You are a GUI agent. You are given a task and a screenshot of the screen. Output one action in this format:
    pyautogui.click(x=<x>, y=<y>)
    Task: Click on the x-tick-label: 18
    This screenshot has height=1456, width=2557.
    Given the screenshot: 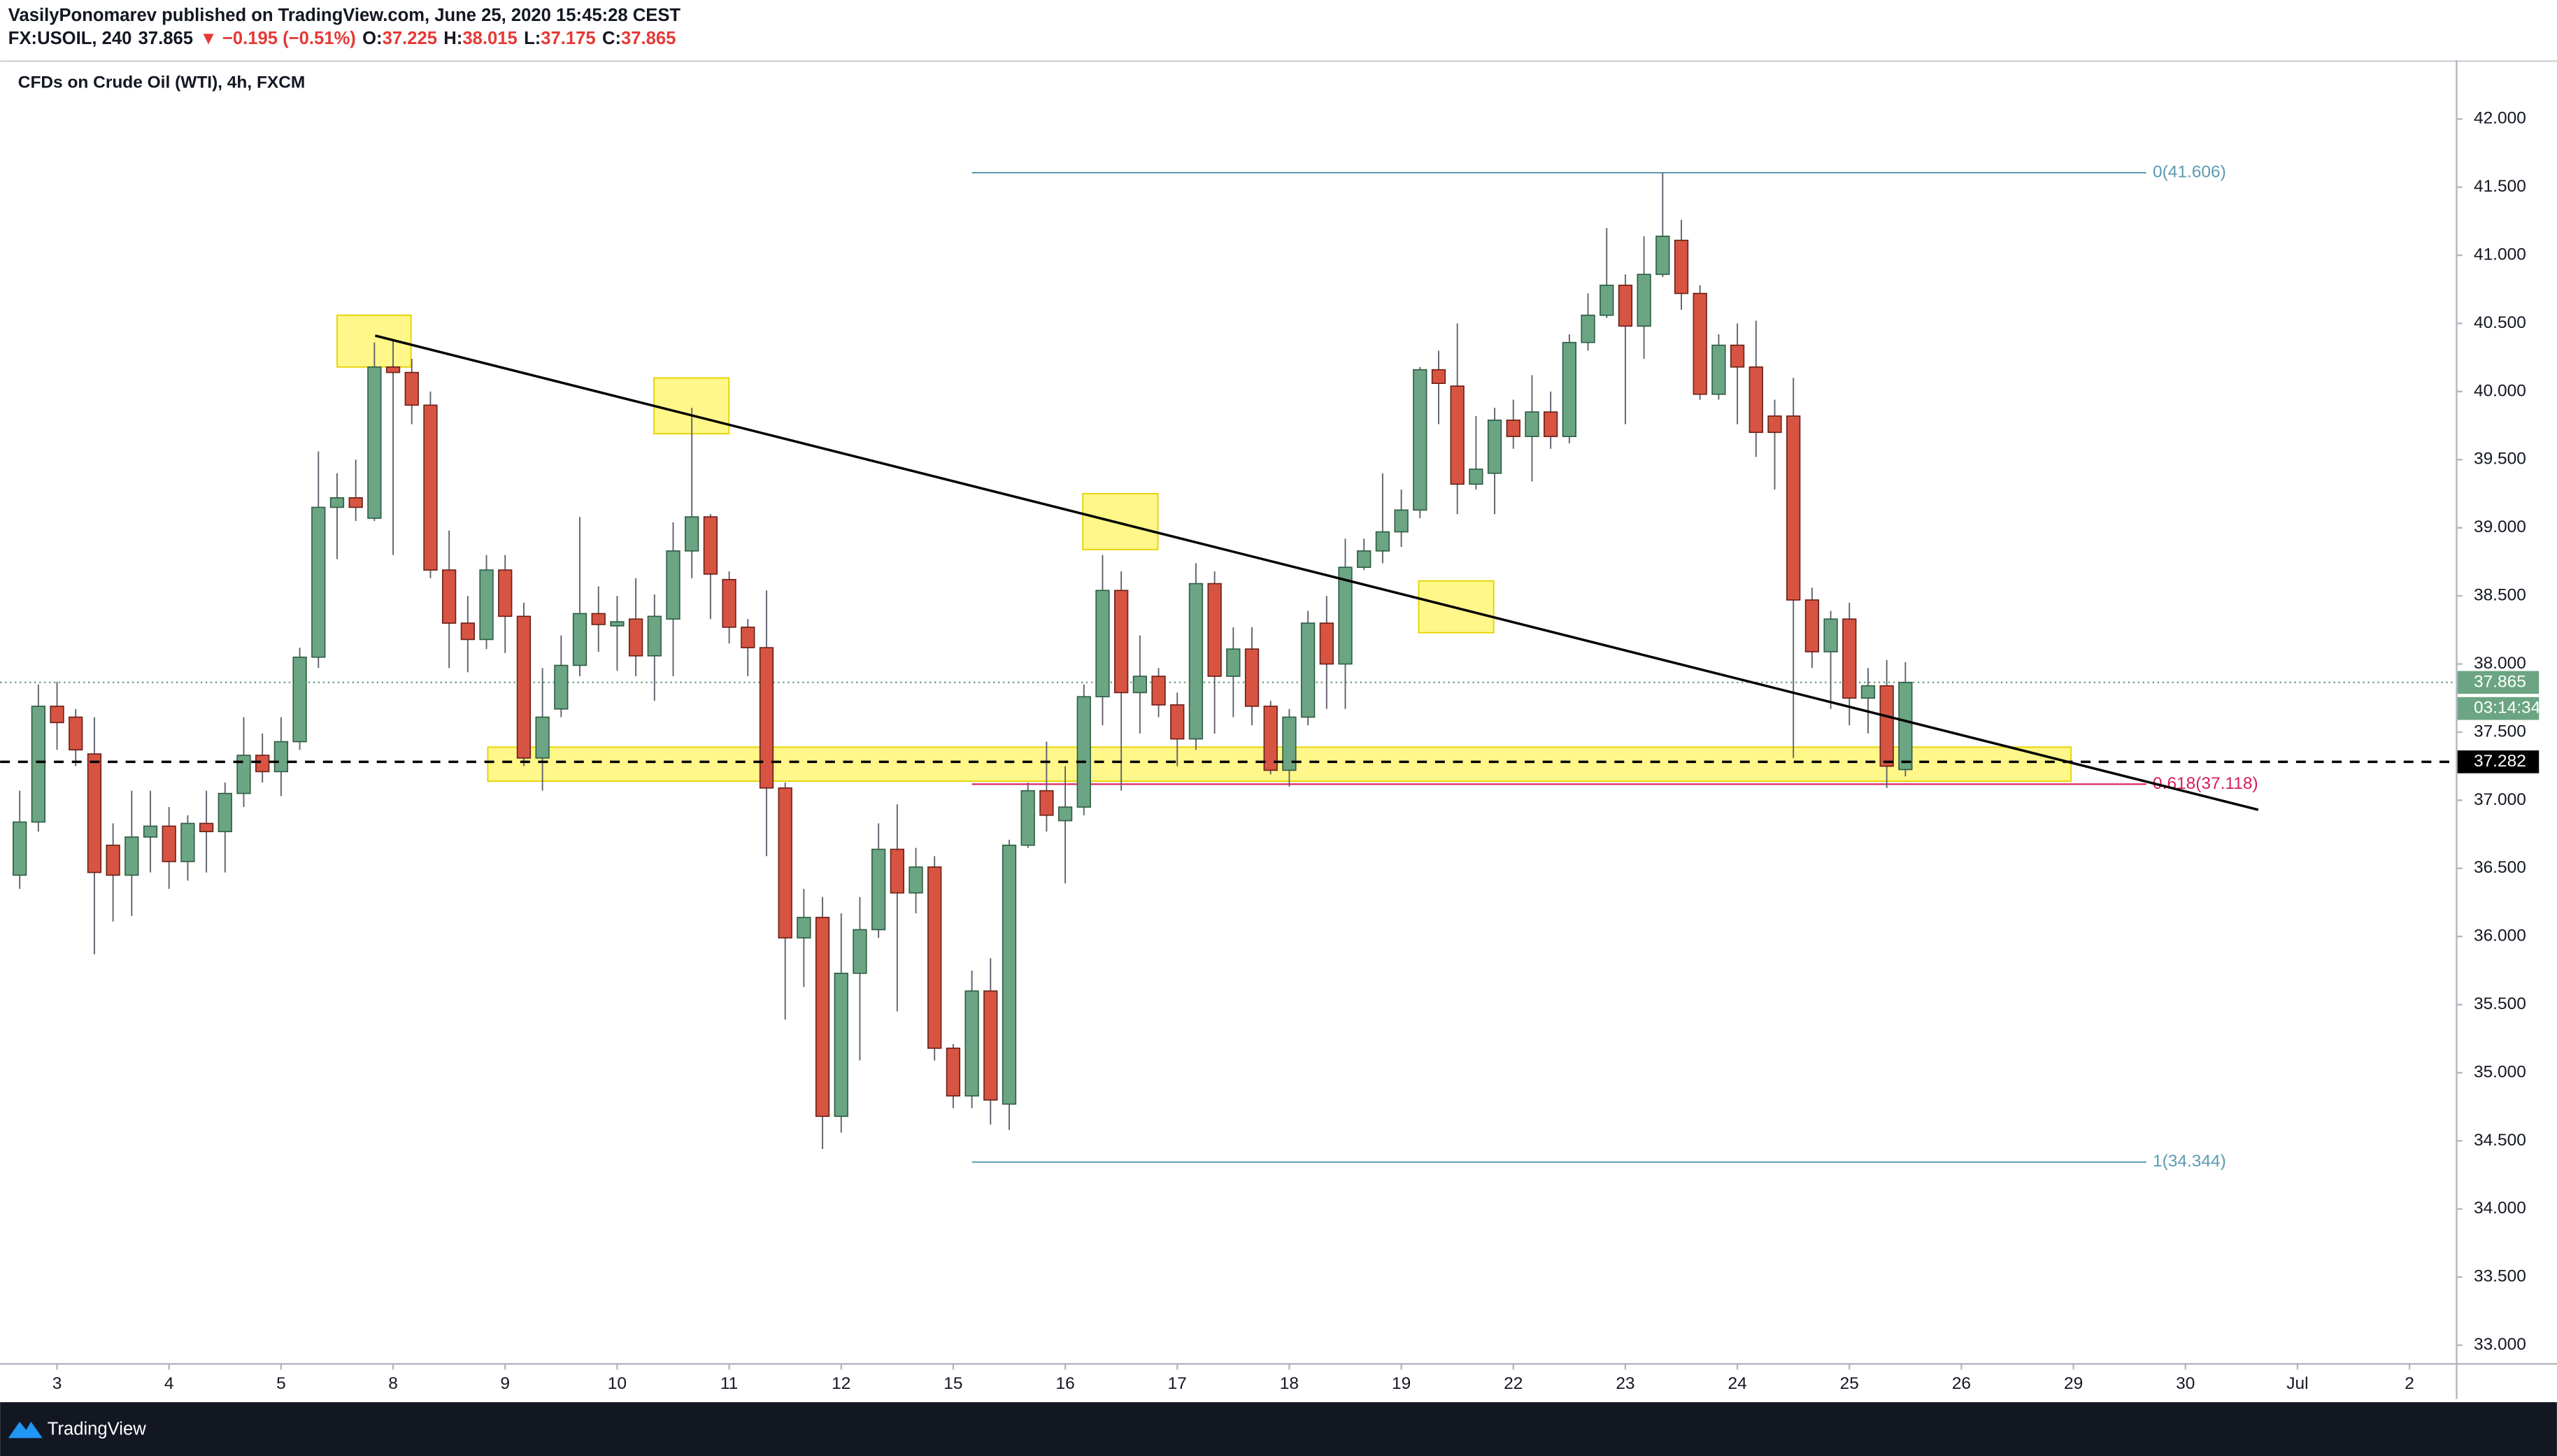 What is the action you would take?
    pyautogui.click(x=1289, y=1383)
    